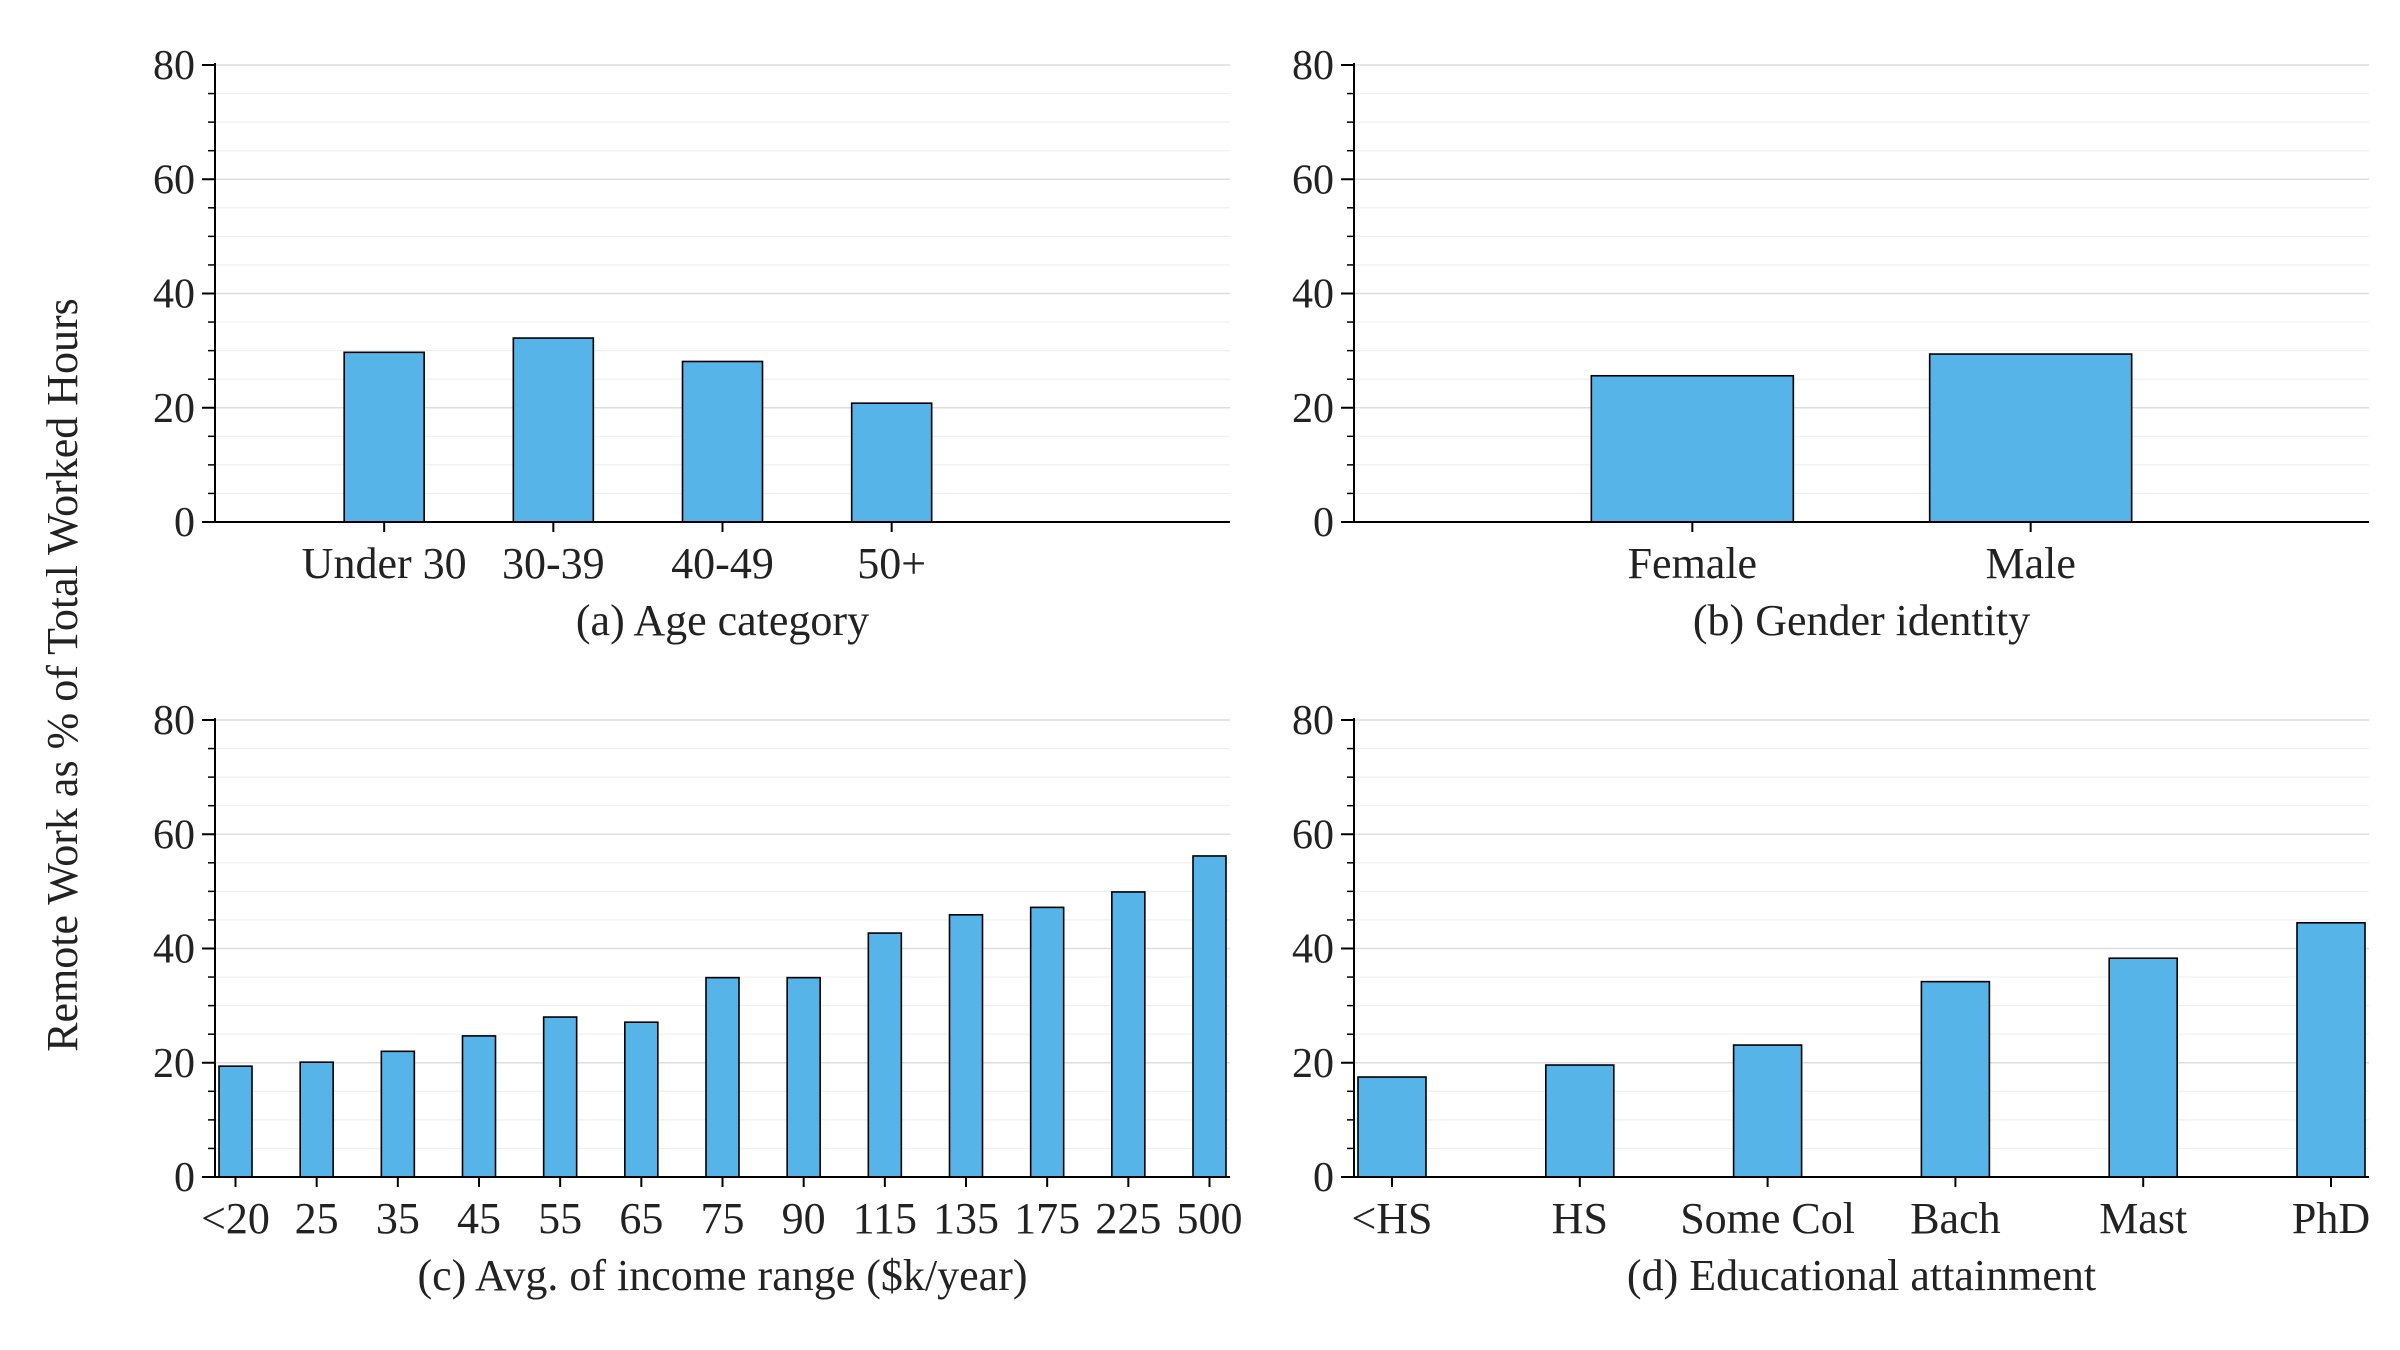 The width and height of the screenshot is (2400, 1350). I want to click on panel-title: (b) Gender identity, so click(1861, 620).